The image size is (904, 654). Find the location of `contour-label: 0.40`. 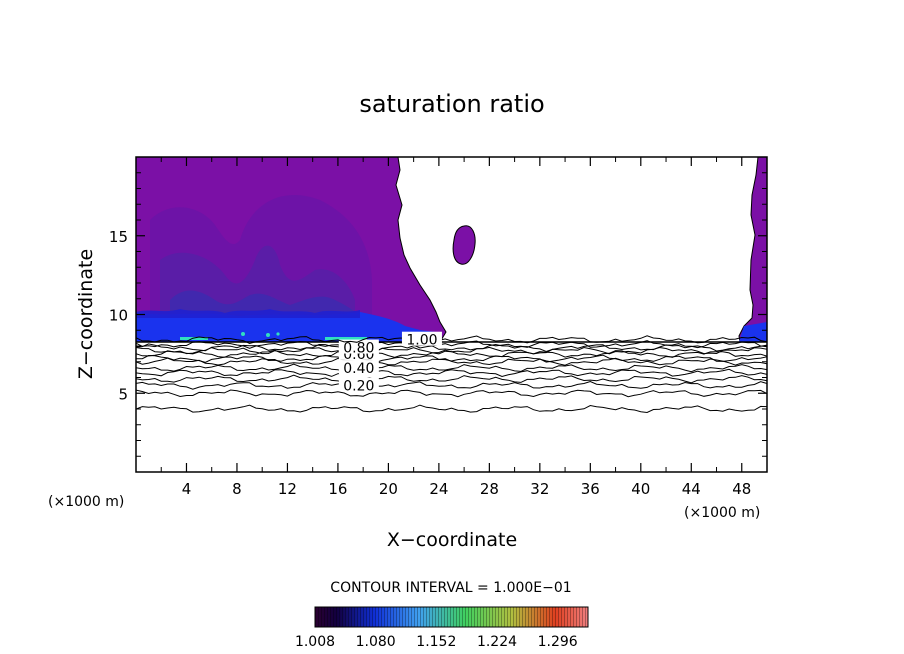

contour-label: 0.40 is located at coordinates (358, 369).